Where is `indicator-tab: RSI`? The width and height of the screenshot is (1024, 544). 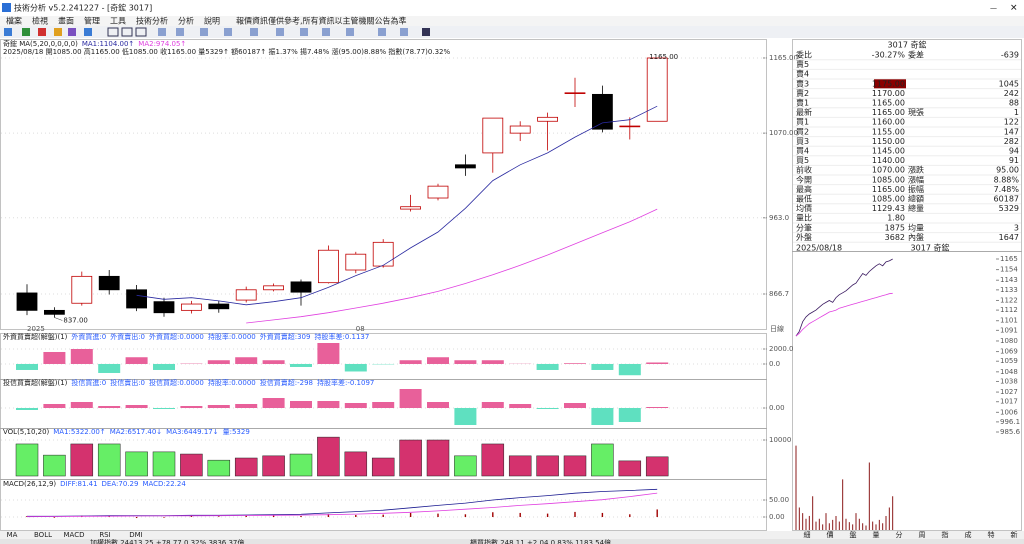 indicator-tab: RSI is located at coordinates (104, 535).